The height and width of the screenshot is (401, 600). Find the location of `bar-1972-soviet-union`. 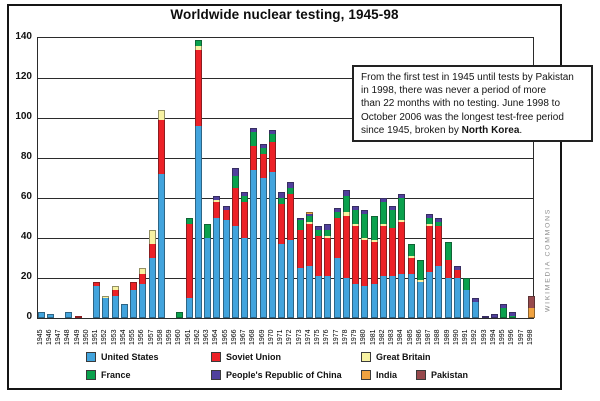

bar-1972-soviet-union is located at coordinates (291, 217).